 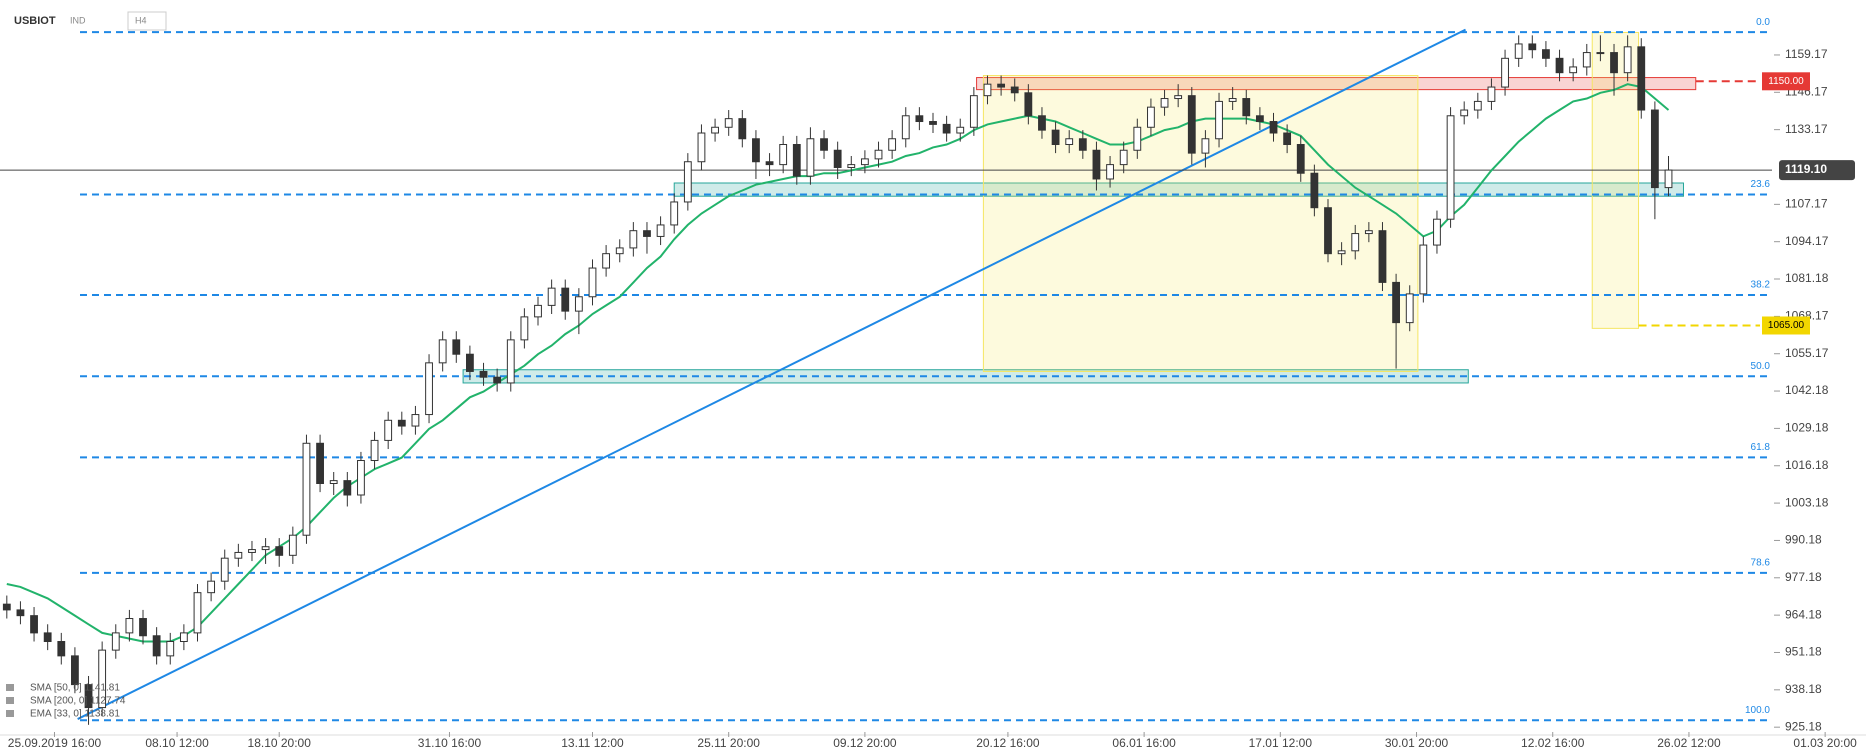 I want to click on x-tick-label: 26.02 12:00, so click(x=1689, y=743).